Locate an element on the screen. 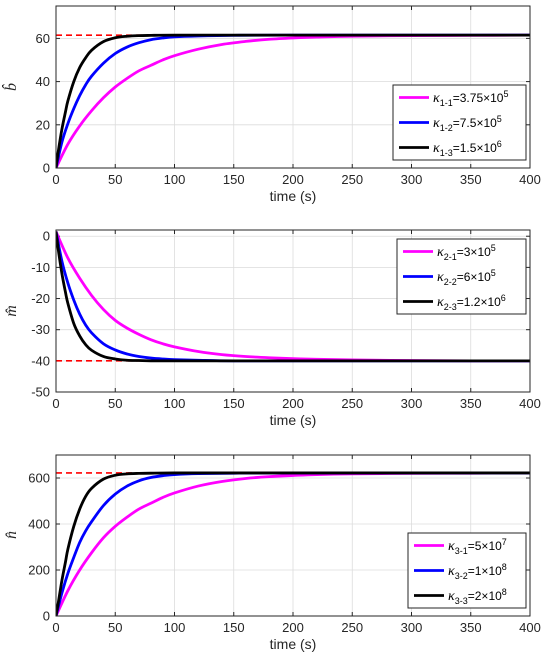  legend-entry: κ3-2=1×108 is located at coordinates (477, 571).